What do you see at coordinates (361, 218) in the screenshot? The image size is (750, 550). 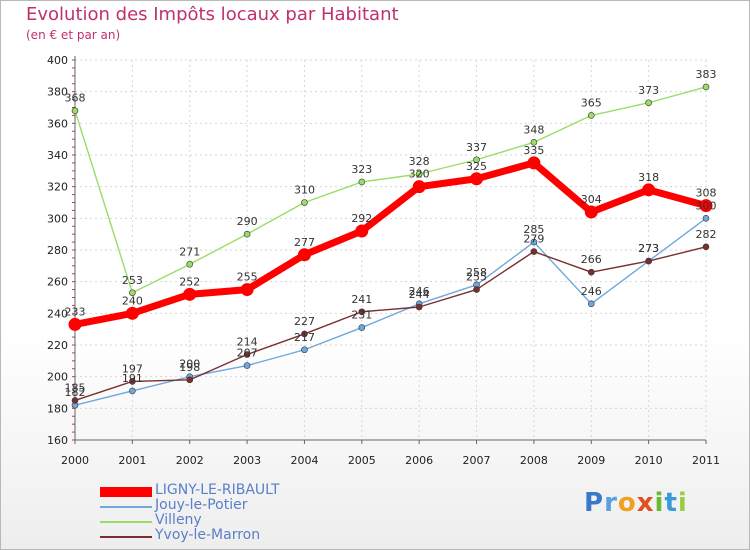 I see `data-label: 292` at bounding box center [361, 218].